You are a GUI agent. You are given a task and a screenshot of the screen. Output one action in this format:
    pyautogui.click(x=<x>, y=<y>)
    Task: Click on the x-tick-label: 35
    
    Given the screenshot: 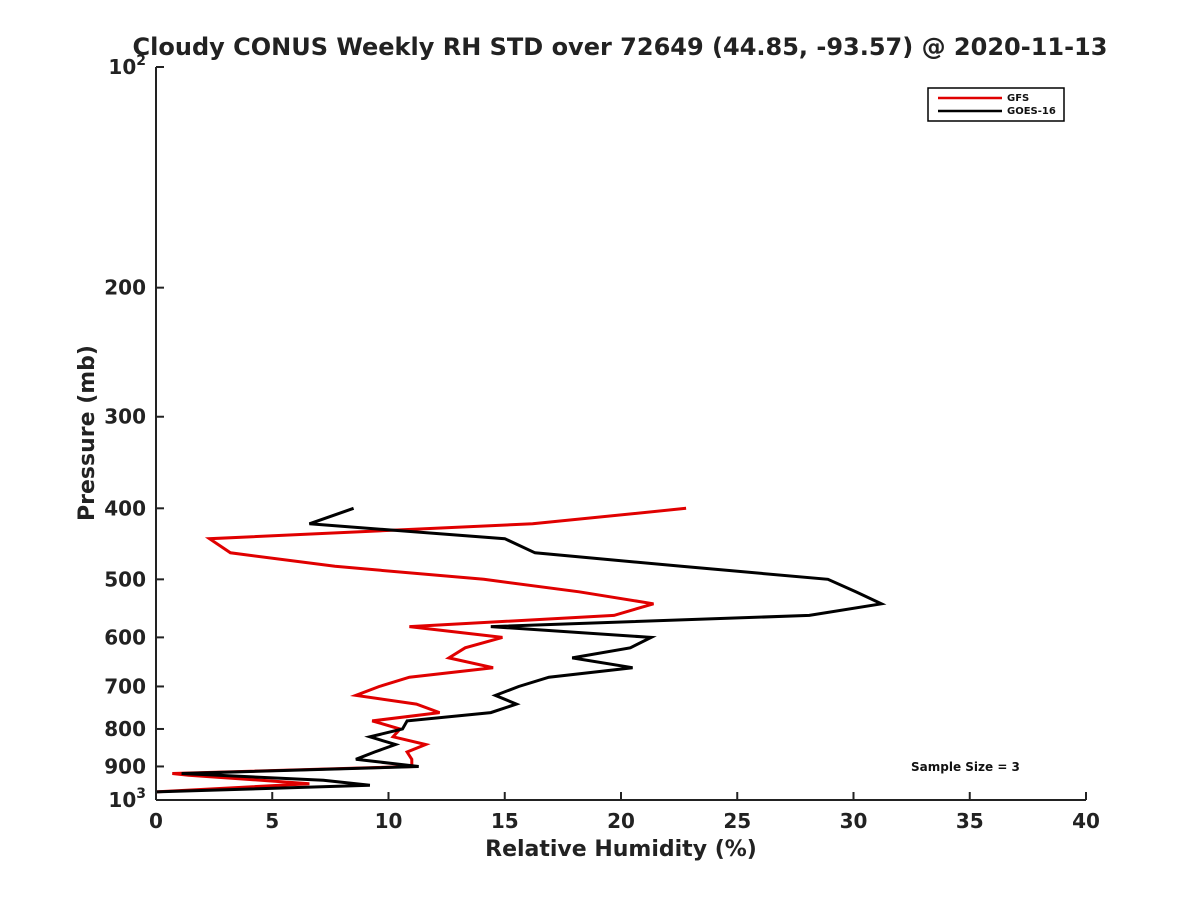 What is the action you would take?
    pyautogui.click(x=970, y=821)
    